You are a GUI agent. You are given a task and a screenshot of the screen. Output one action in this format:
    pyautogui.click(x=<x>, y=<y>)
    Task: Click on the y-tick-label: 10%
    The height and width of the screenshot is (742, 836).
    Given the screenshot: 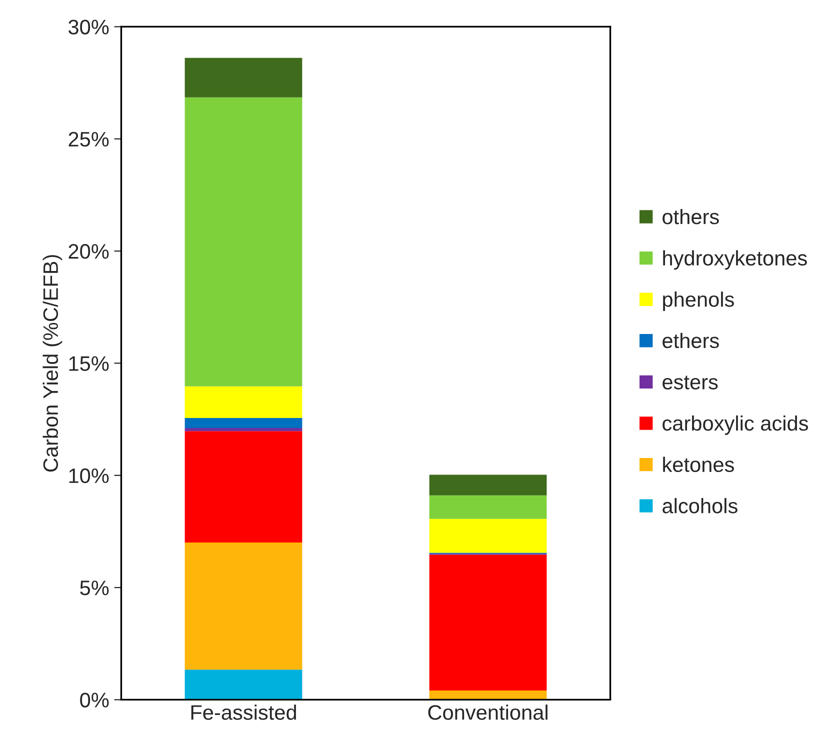 What is the action you would take?
    pyautogui.click(x=89, y=476)
    